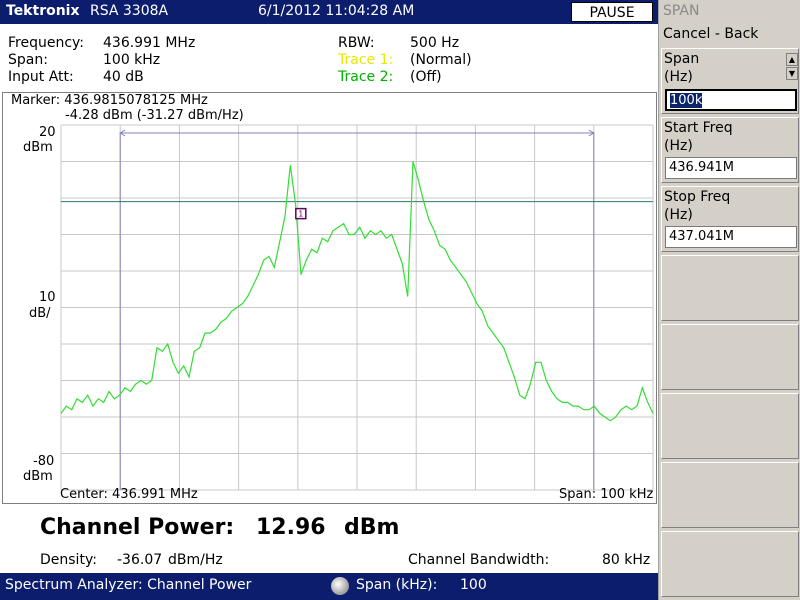 The image size is (800, 600). I want to click on density-label: Density:, so click(68, 560).